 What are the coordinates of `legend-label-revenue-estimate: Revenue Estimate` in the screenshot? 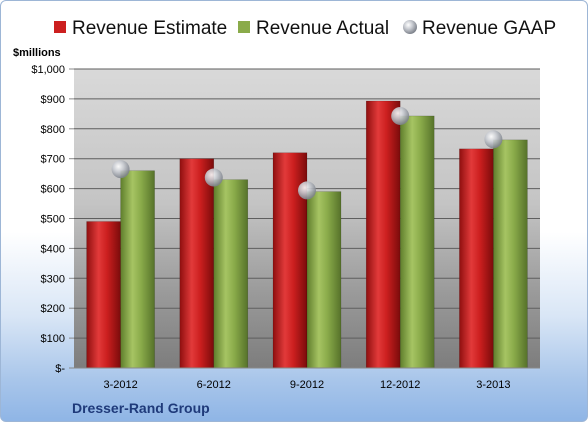 It's located at (149, 28).